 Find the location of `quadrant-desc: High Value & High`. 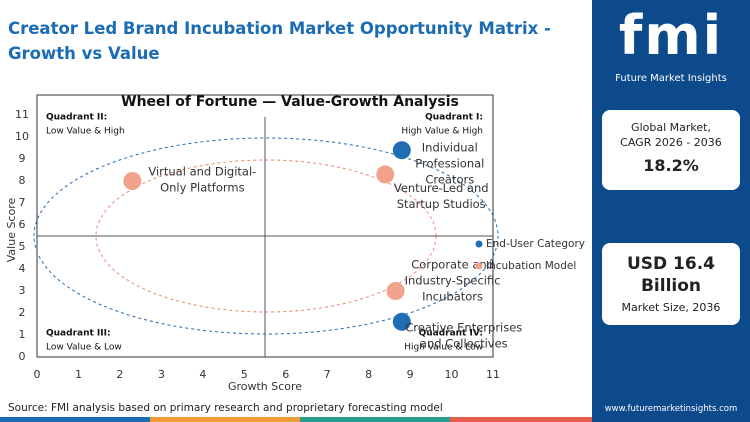

quadrant-desc: High Value & High is located at coordinates (442, 132).